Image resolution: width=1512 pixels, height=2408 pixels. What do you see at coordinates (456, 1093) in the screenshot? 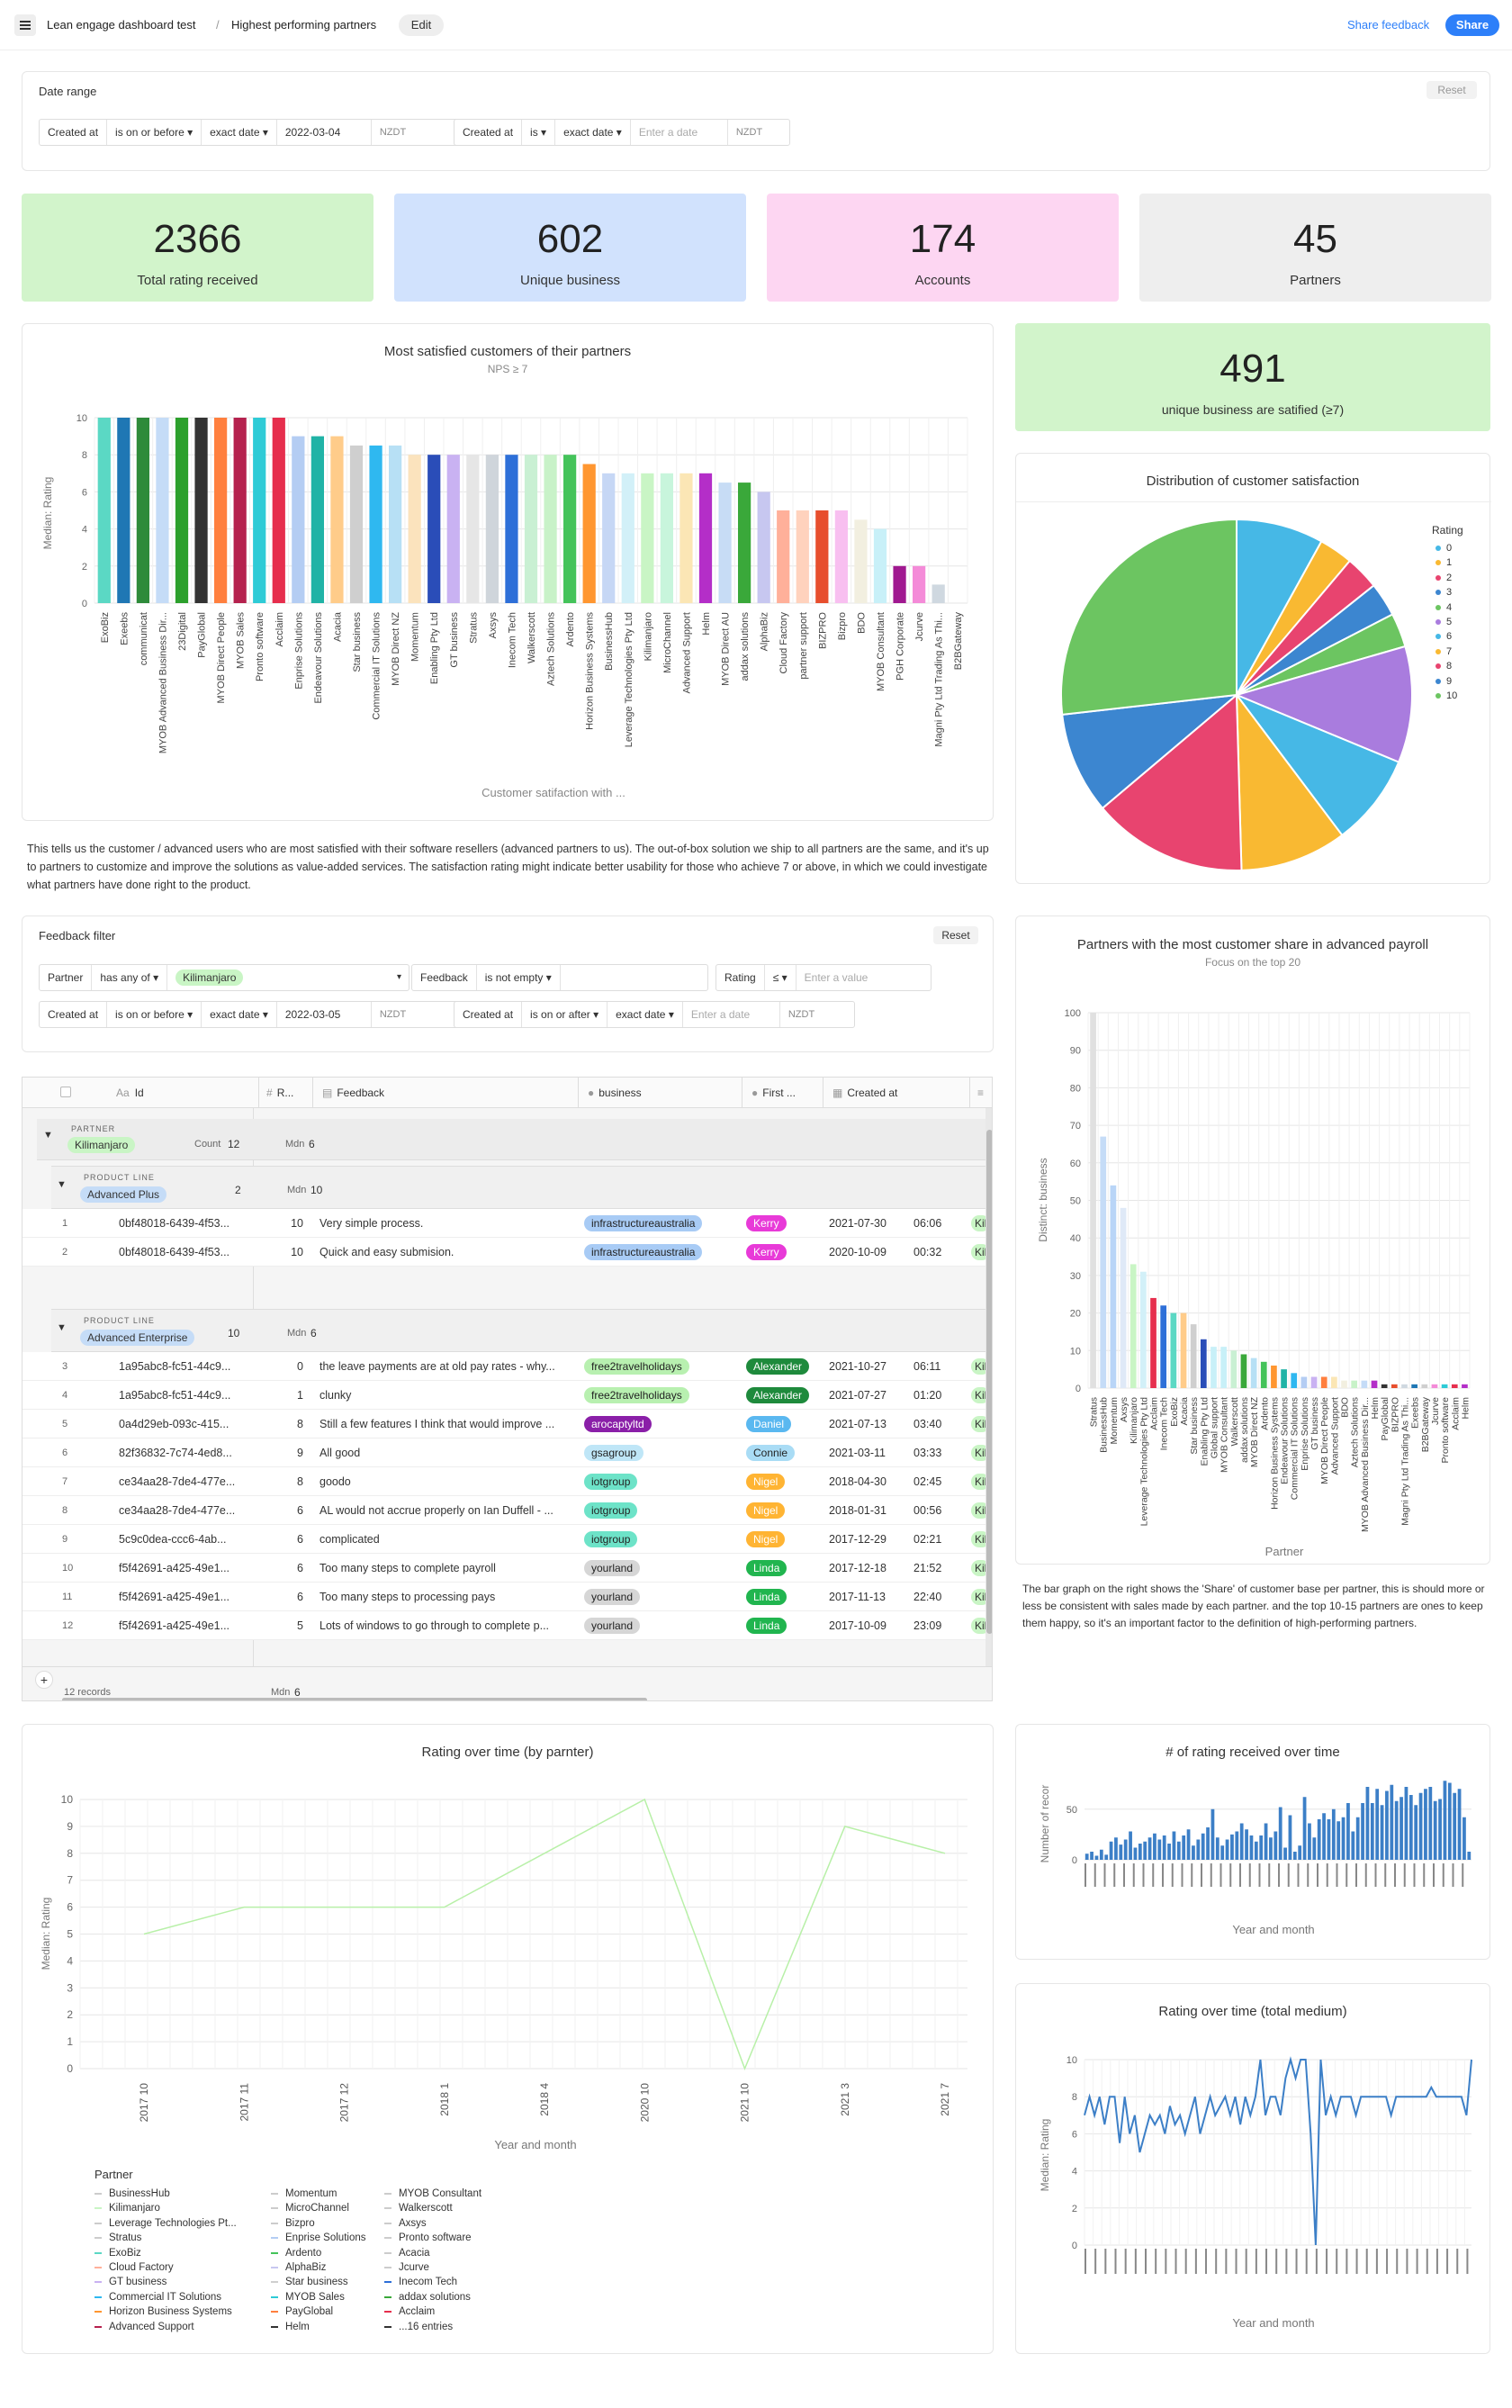
I see `column-header-feedback: ▤ Feedback` at bounding box center [456, 1093].